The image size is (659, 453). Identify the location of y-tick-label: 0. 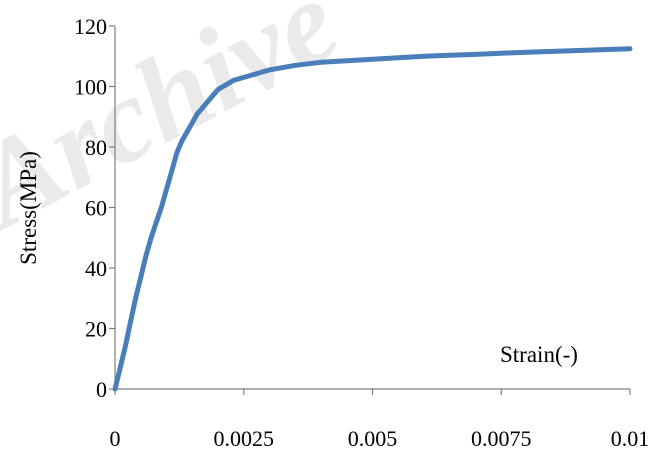
(101, 389).